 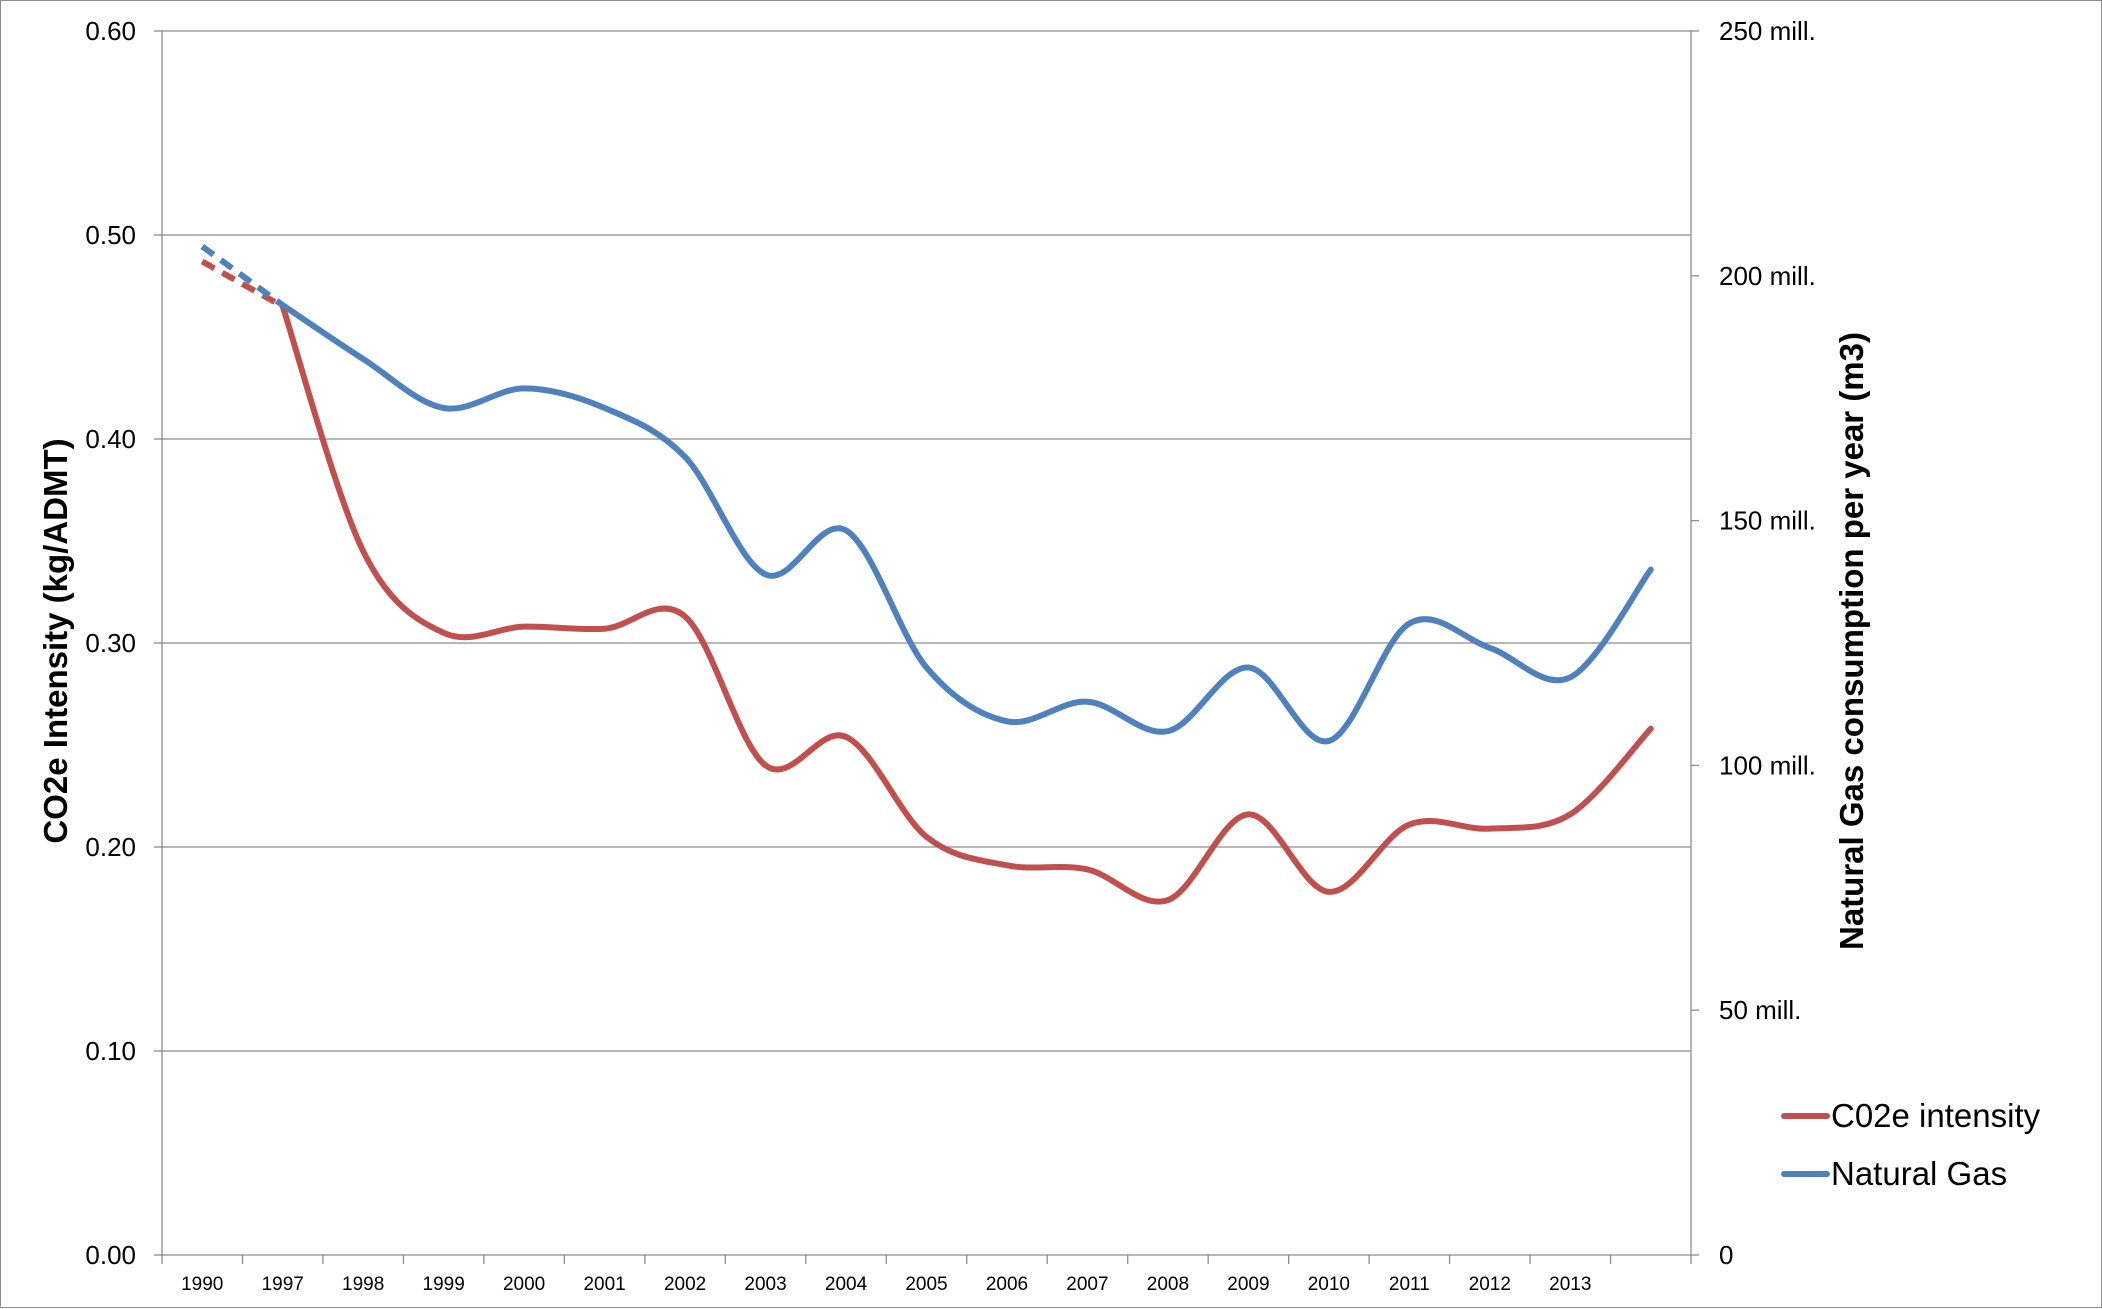 What do you see at coordinates (1726, 1255) in the screenshot?
I see `right-tick-label: 0` at bounding box center [1726, 1255].